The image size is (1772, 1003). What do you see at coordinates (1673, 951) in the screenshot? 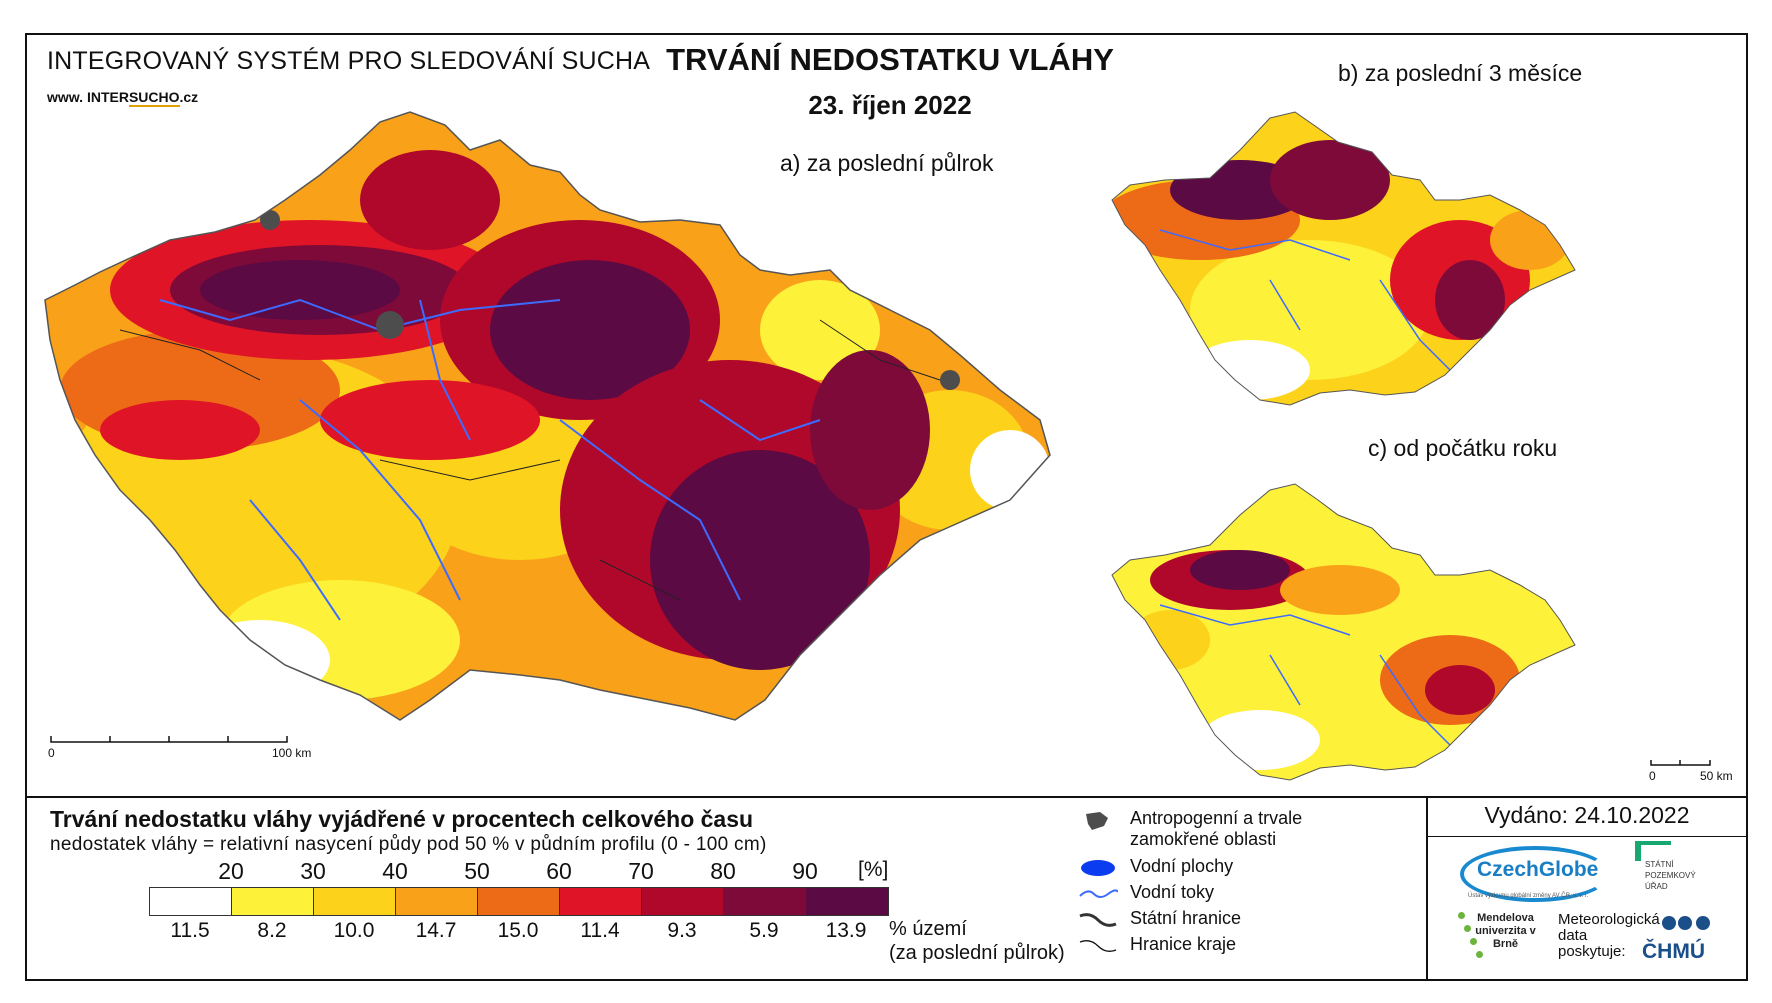
I see `chmu-logo: ČHMÚ` at bounding box center [1673, 951].